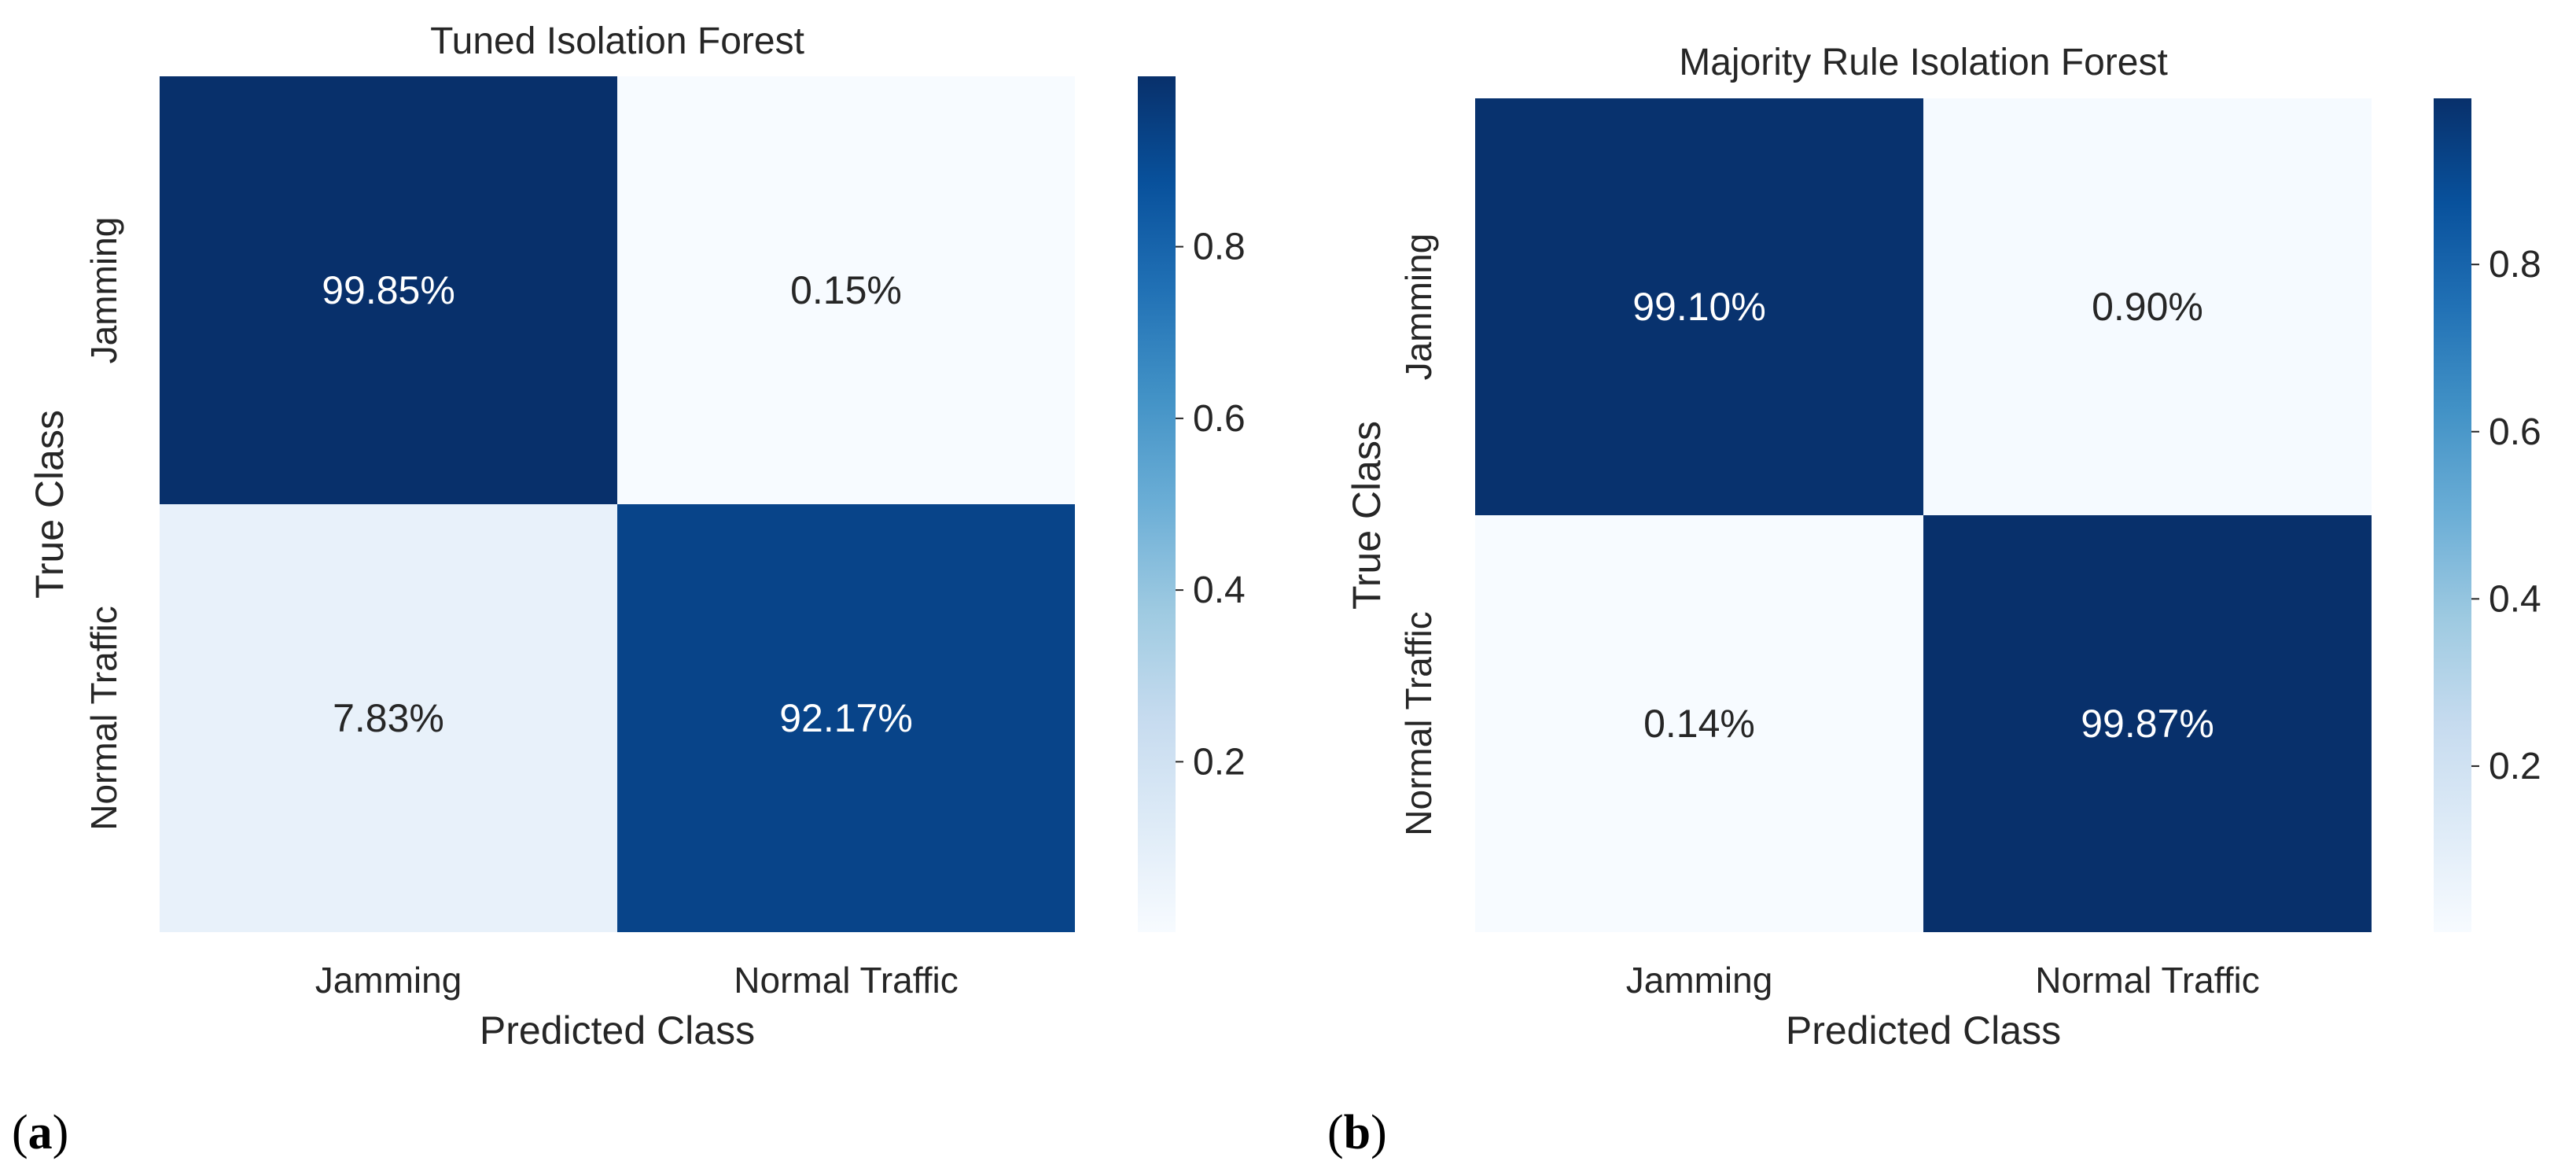 The width and height of the screenshot is (2576, 1176). I want to click on cell-value-label: 99.87%, so click(2147, 724).